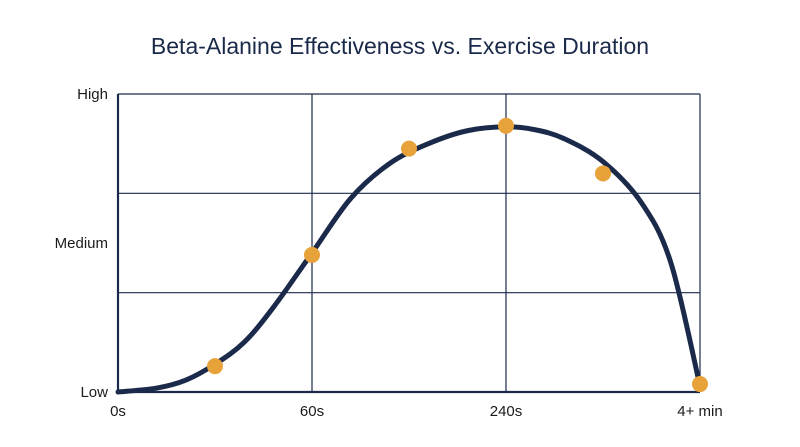  I want to click on y-tick-label: Low, so click(94, 392).